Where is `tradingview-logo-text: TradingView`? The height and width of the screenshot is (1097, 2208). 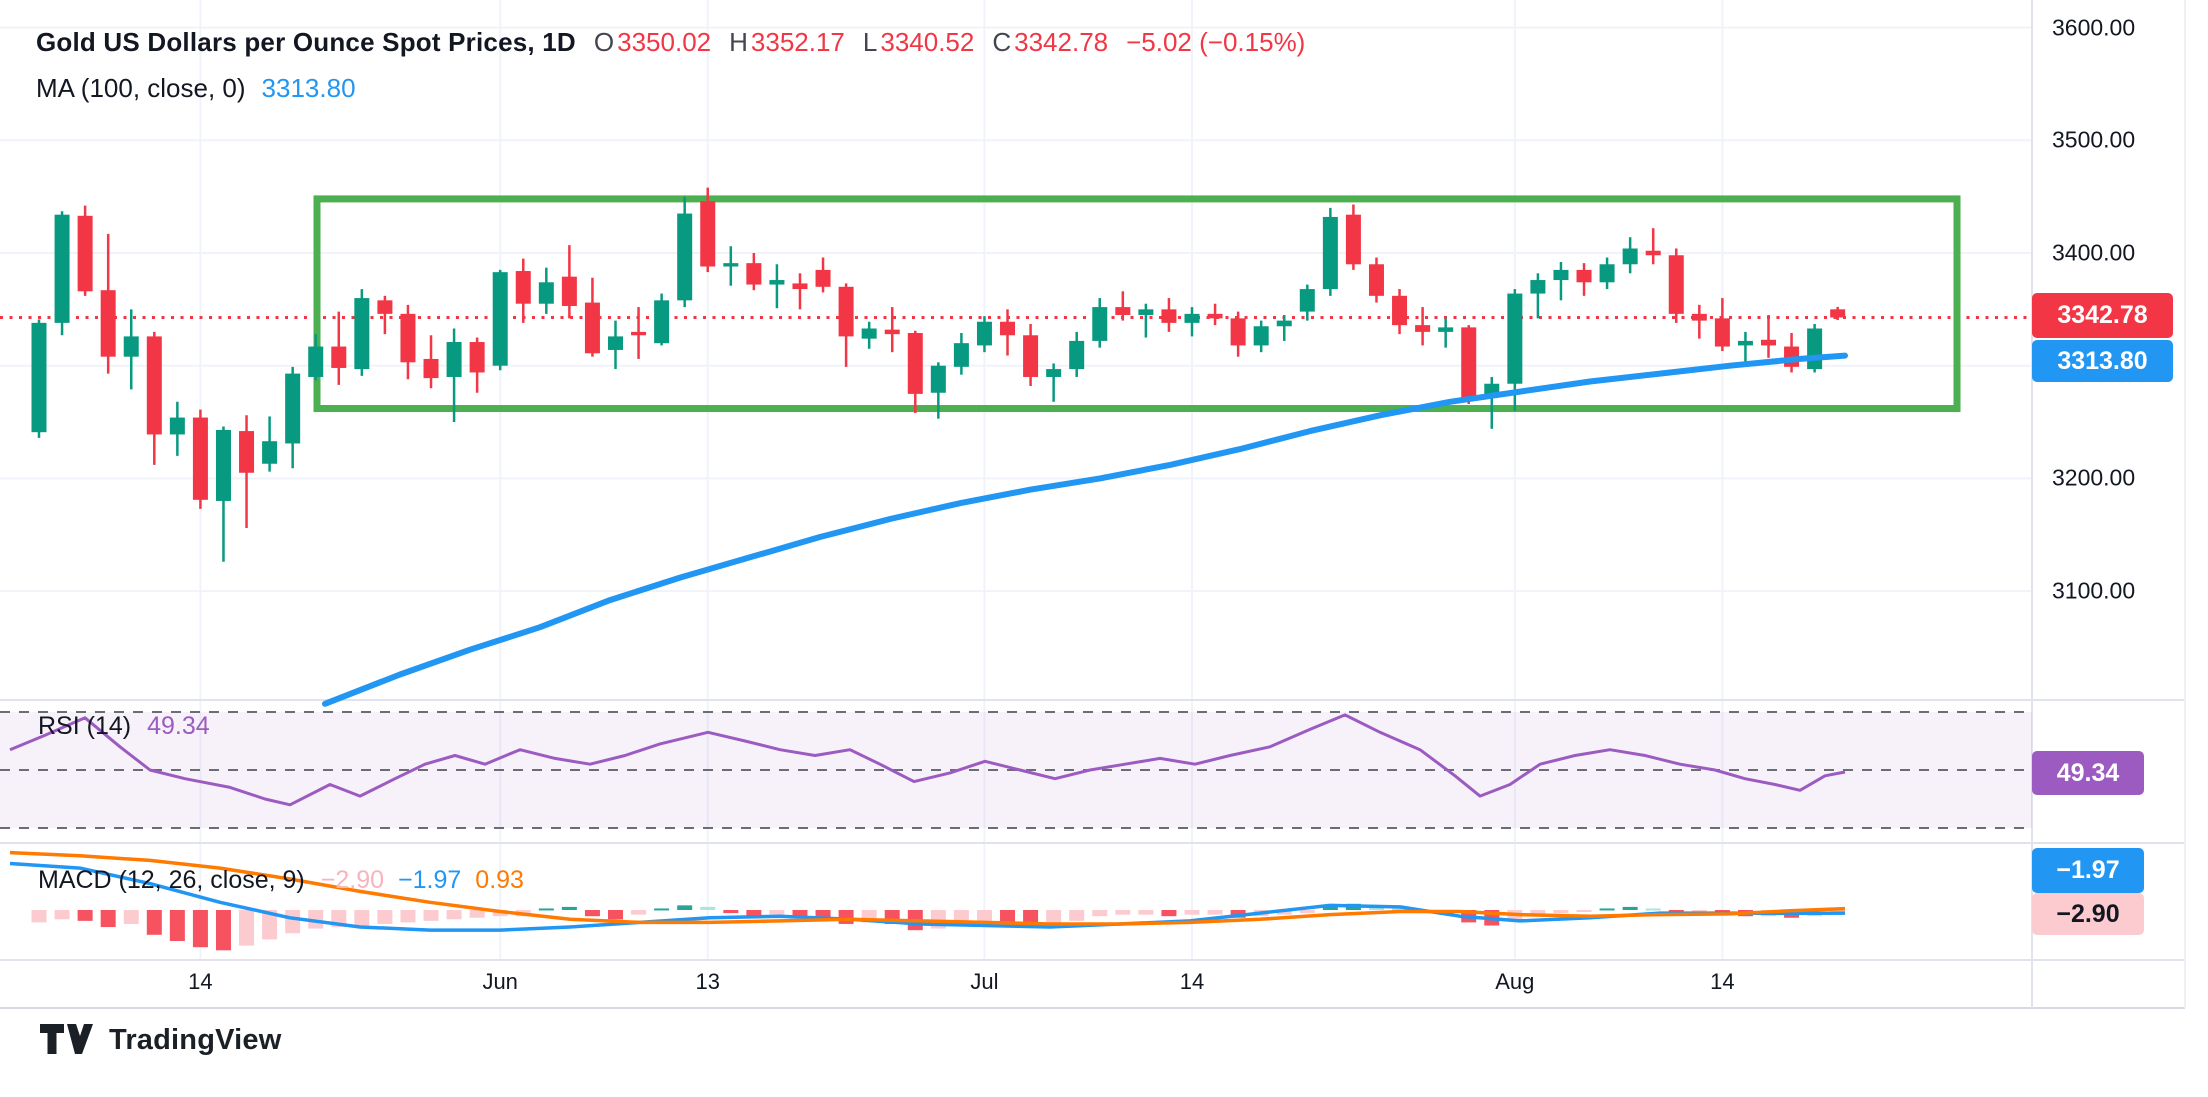
tradingview-logo-text: TradingView is located at coordinates (195, 1039).